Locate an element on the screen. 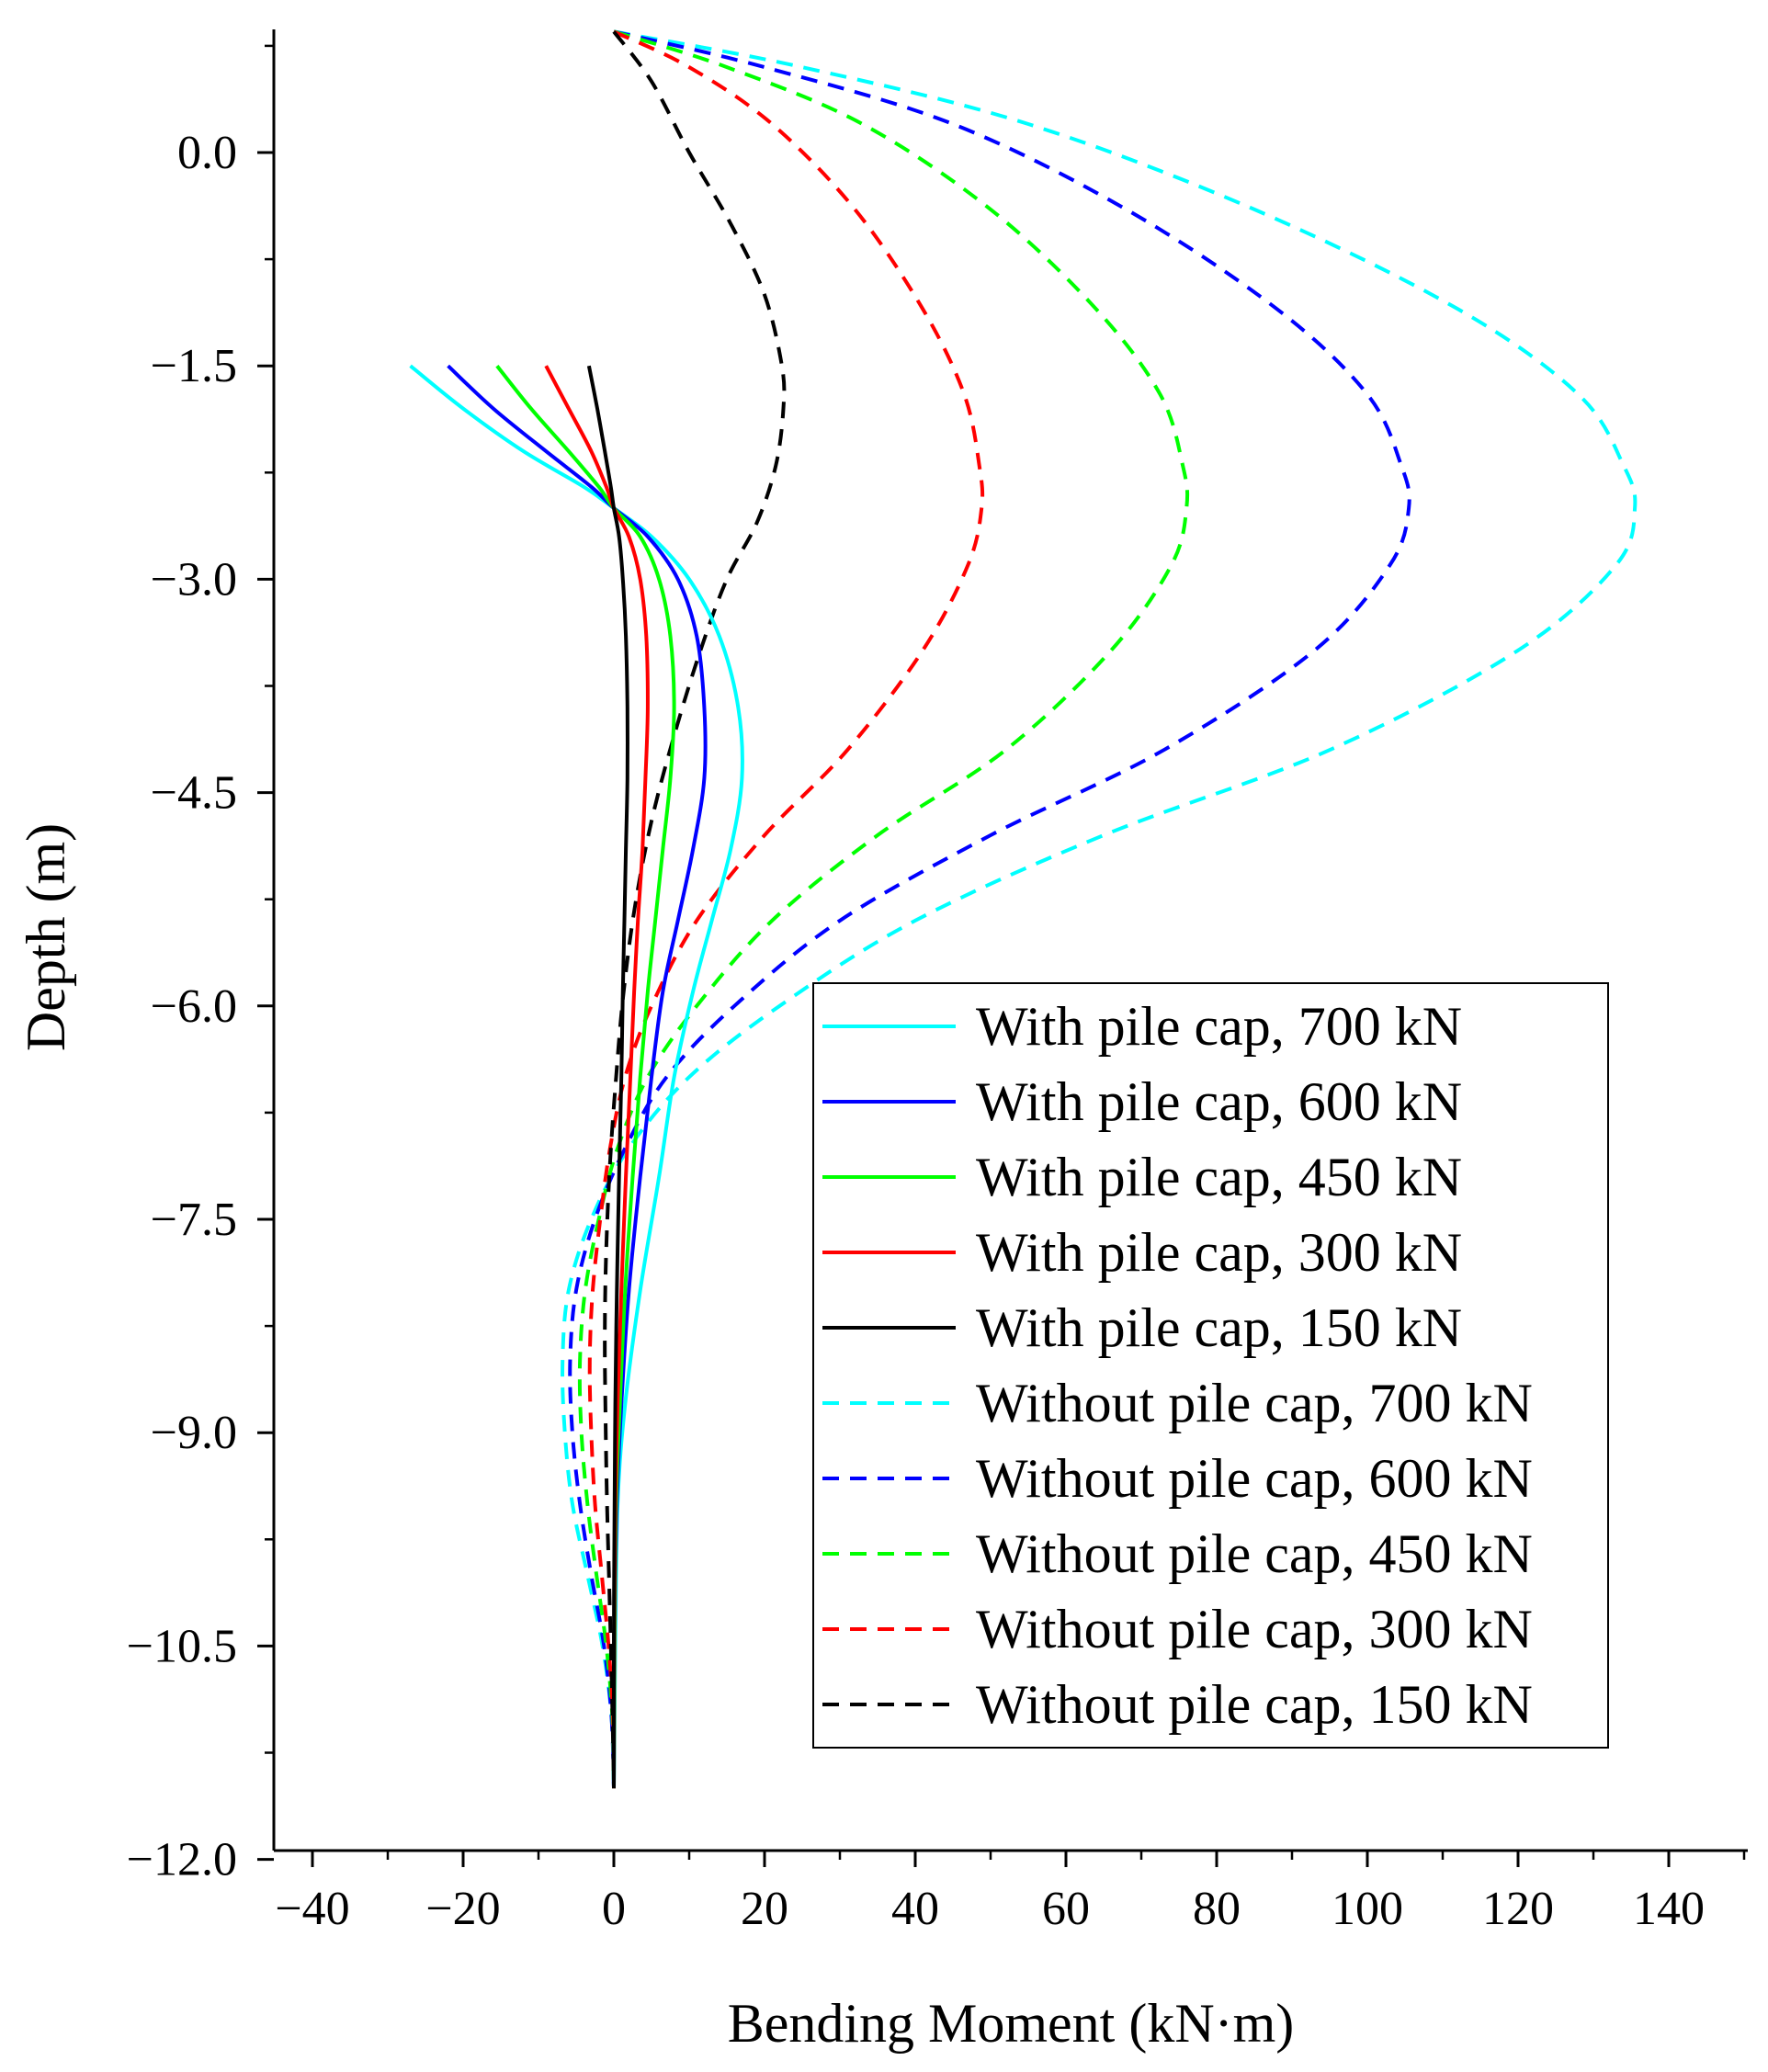  legend-label: With pile cap, 300 kN is located at coordinates (1219, 1252).